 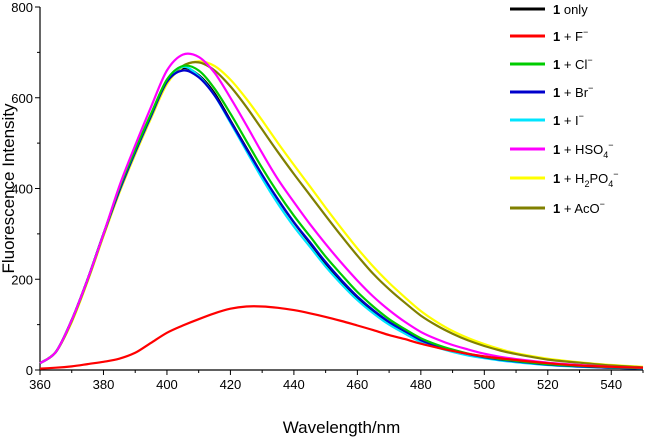 I want to click on x-tick-label: 500, so click(x=484, y=384).